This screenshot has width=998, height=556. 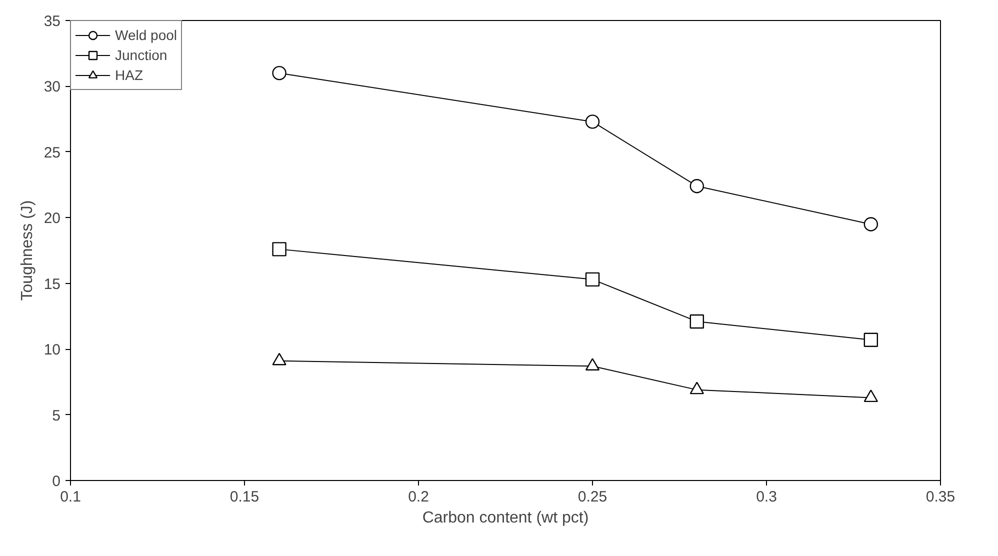 I want to click on y-tick-label: 15, so click(x=52, y=284).